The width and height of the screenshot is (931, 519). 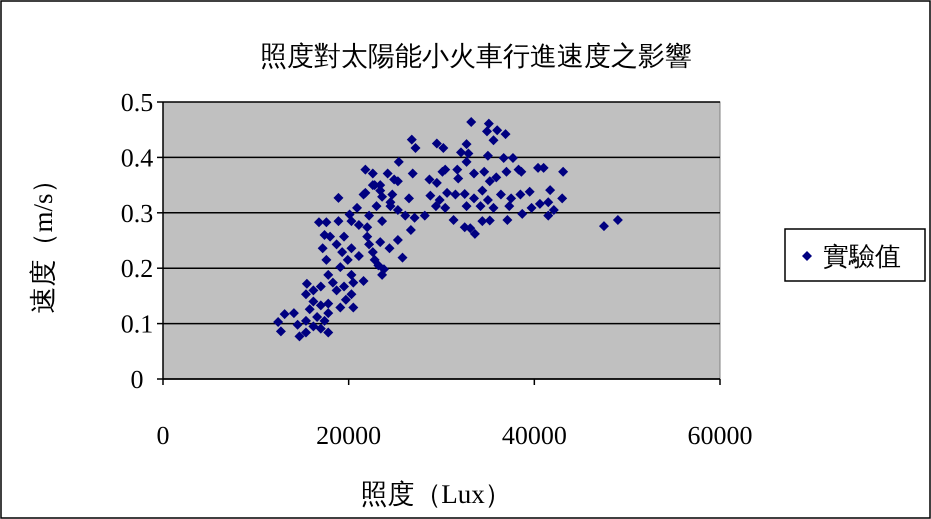 I want to click on legend-label: 實驗值, so click(x=862, y=256).